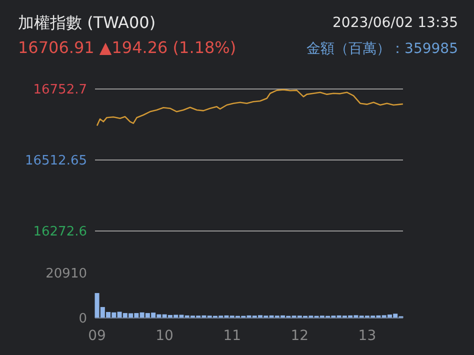  I want to click on chart-title: 加權指數 (TWA00), so click(87, 22).